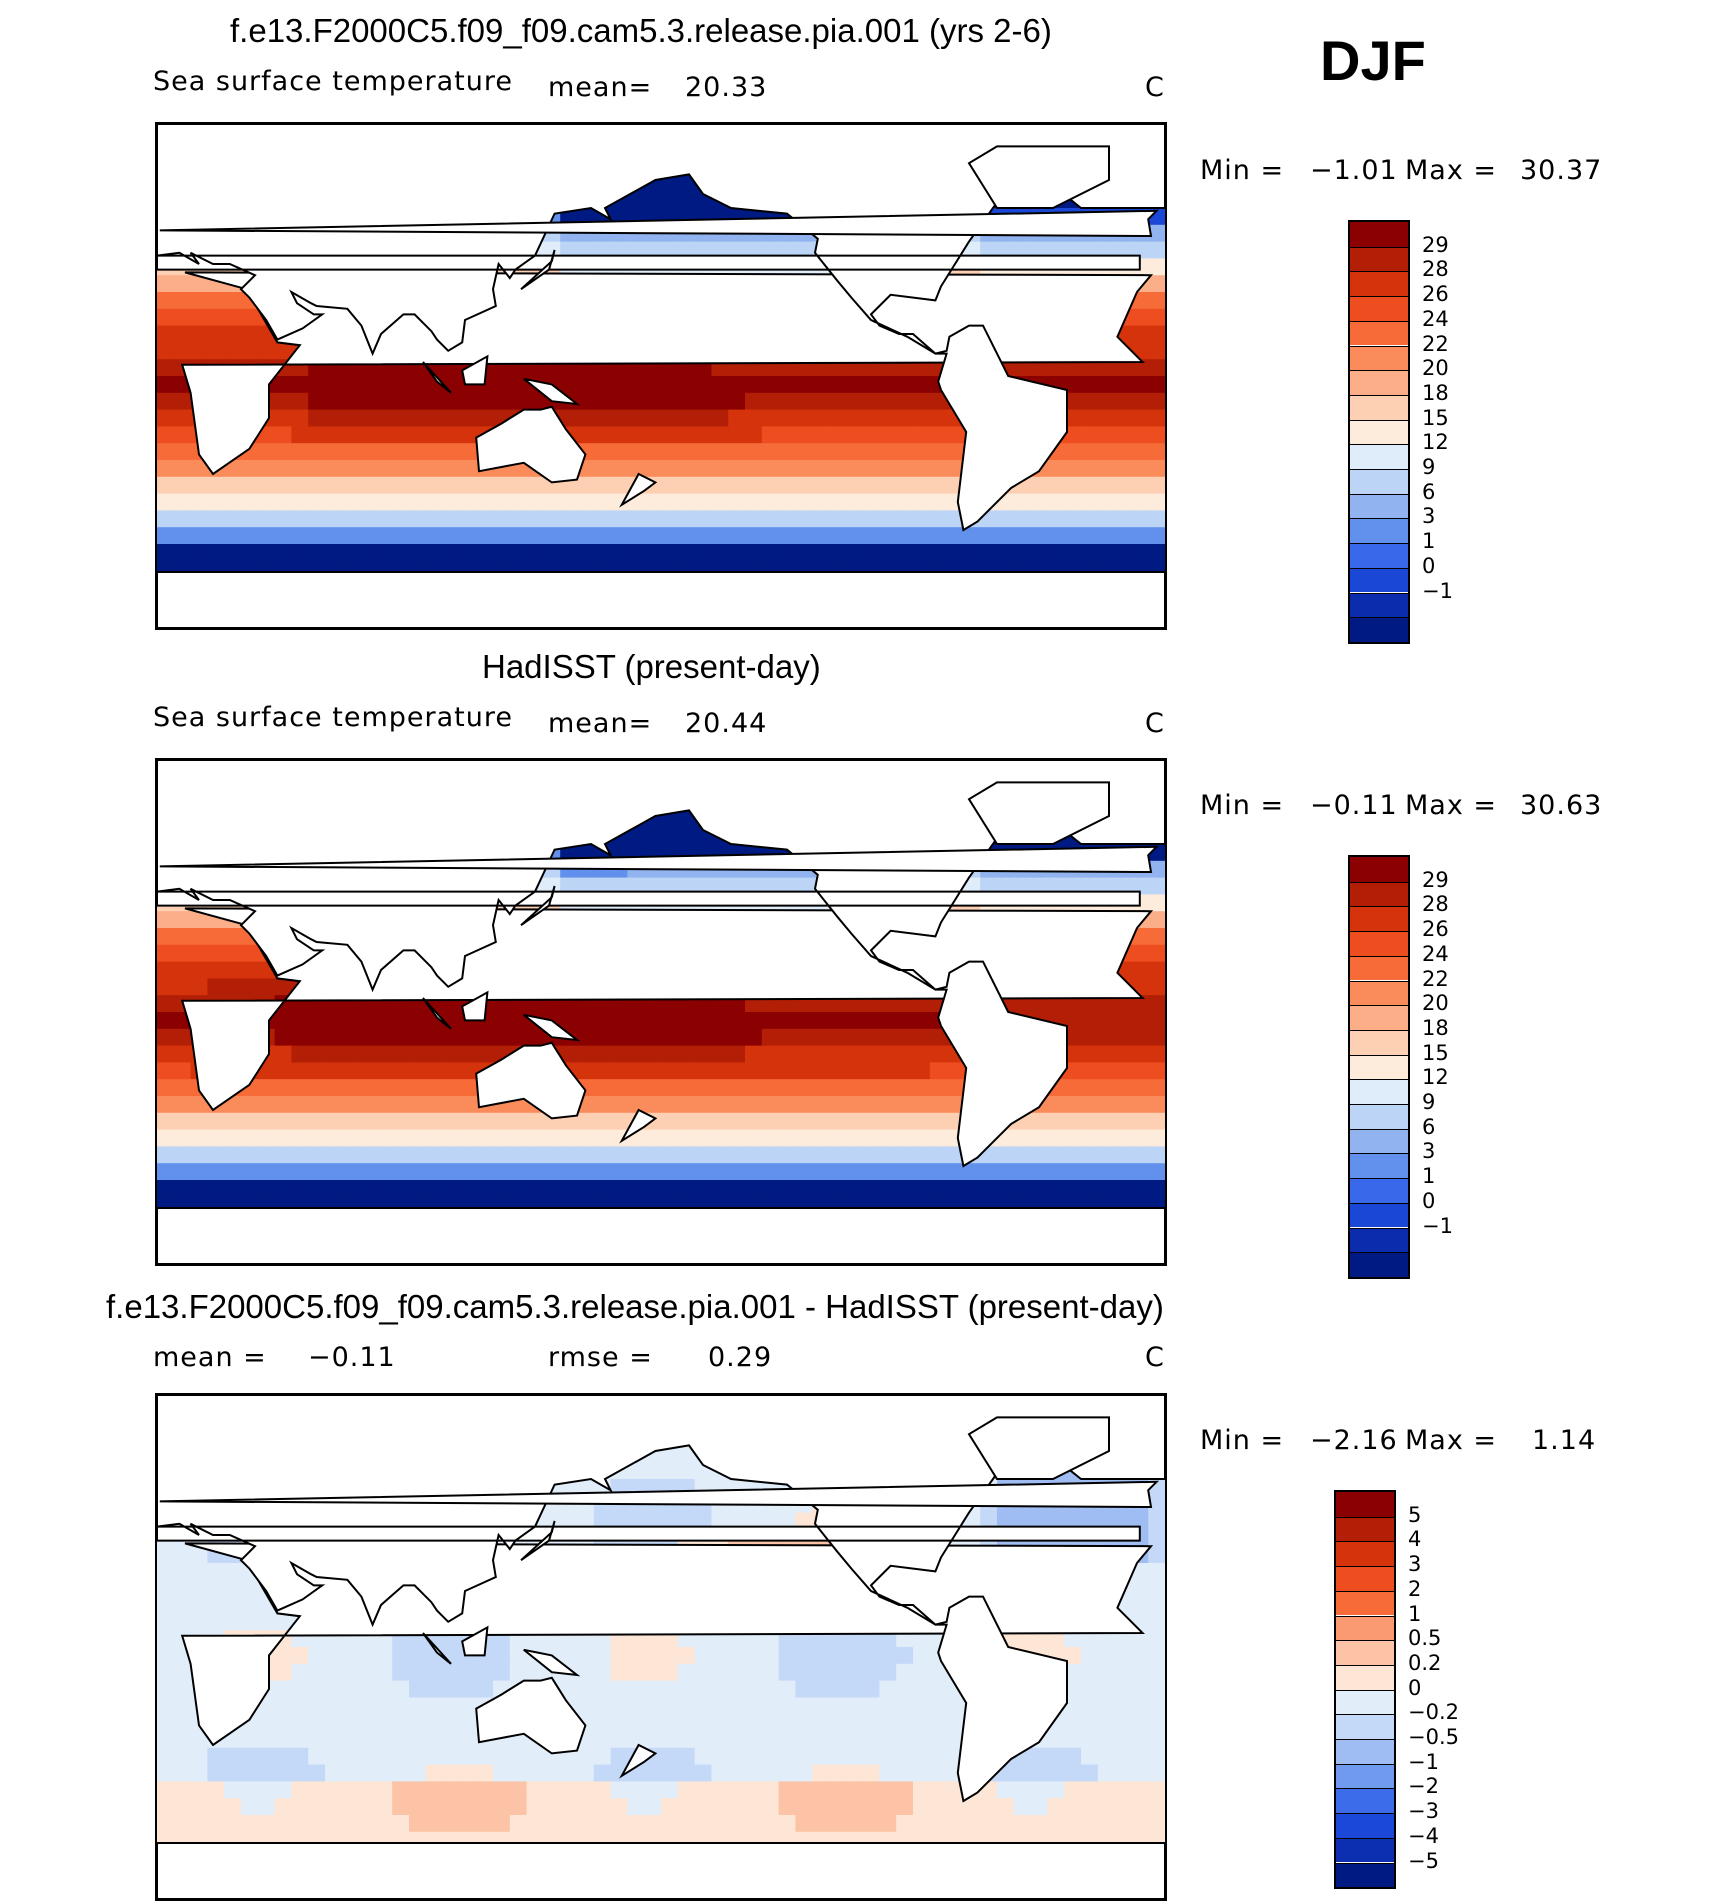 This screenshot has width=1710, height=1902. Describe the element at coordinates (1429, 565) in the screenshot. I see `colorbar-tick-label: 0` at that location.